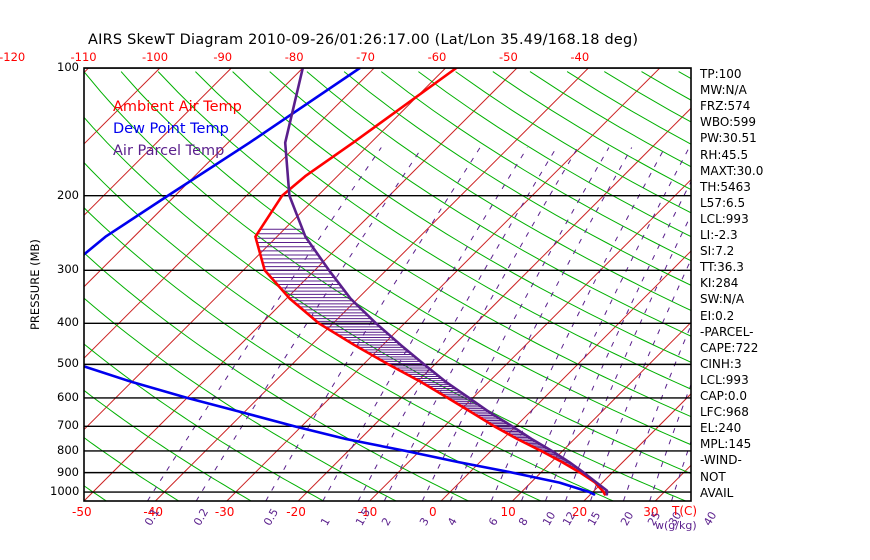  What do you see at coordinates (68, 449) in the screenshot?
I see `pressure-tick: 800` at bounding box center [68, 449].